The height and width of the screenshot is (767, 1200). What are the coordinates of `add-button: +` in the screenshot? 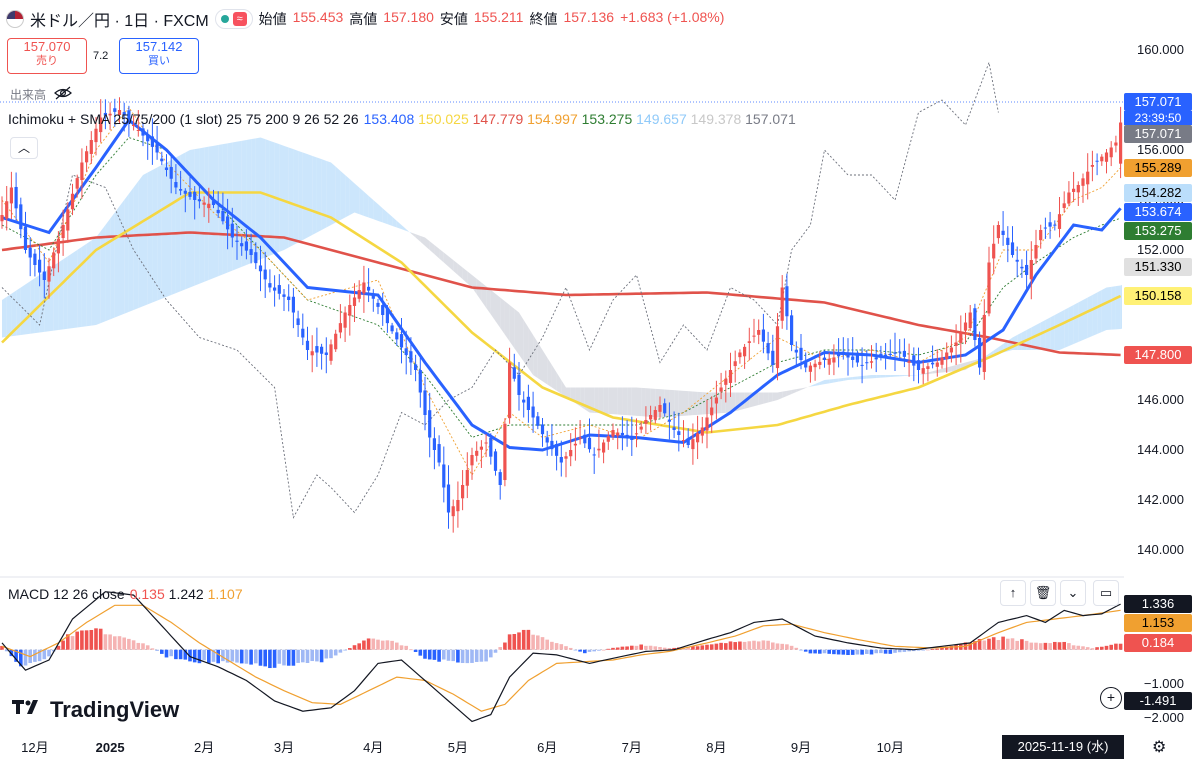 It's located at (1111, 698).